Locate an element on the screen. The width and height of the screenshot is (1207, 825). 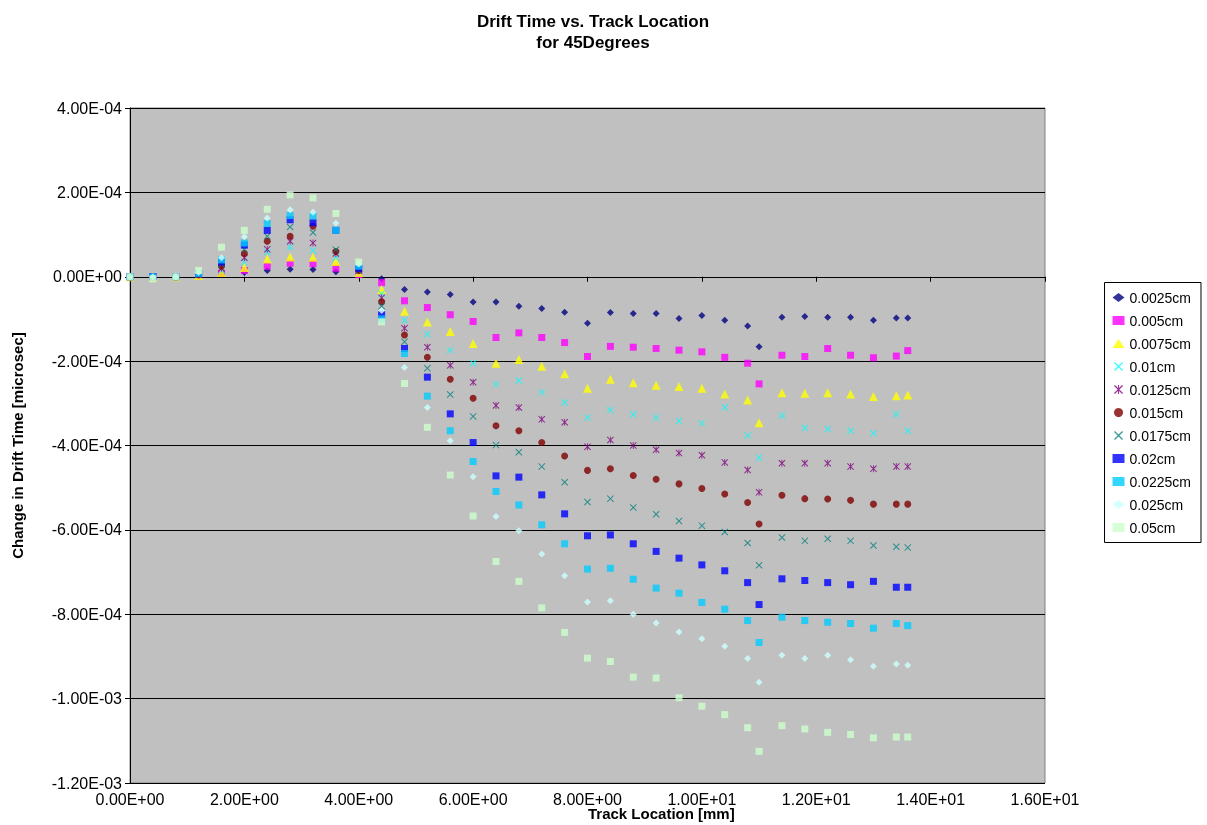
x-tick-label: 4.00E+00 is located at coordinates (359, 799).